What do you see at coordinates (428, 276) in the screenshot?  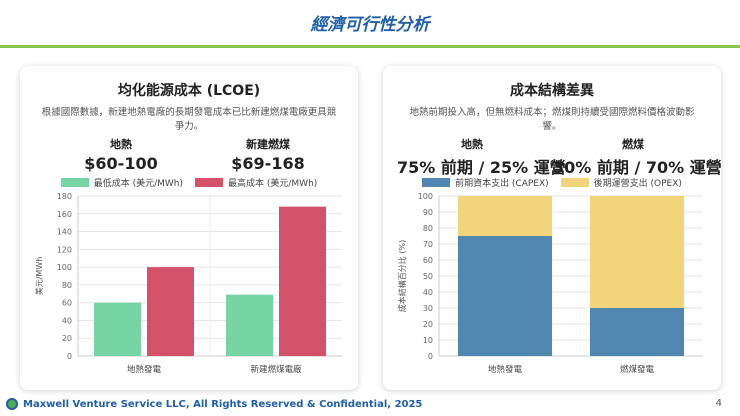 I see `y-tick-label: 50` at bounding box center [428, 276].